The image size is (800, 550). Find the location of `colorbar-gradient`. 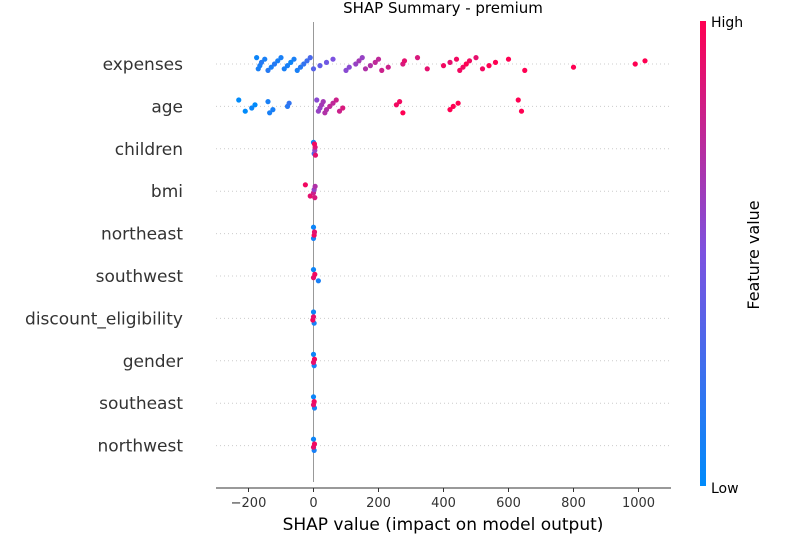

colorbar-gradient is located at coordinates (703, 253).